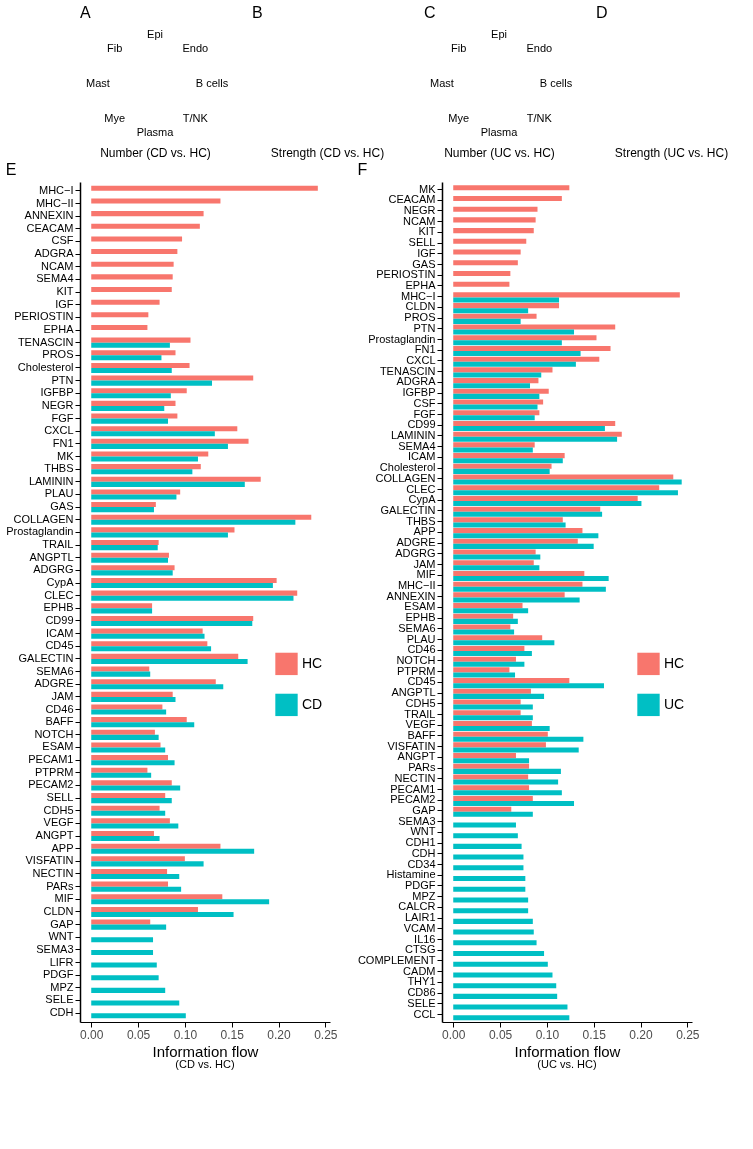 The image size is (753, 1149). I want to click on y-tick-label: MHC−II, so click(54, 202).